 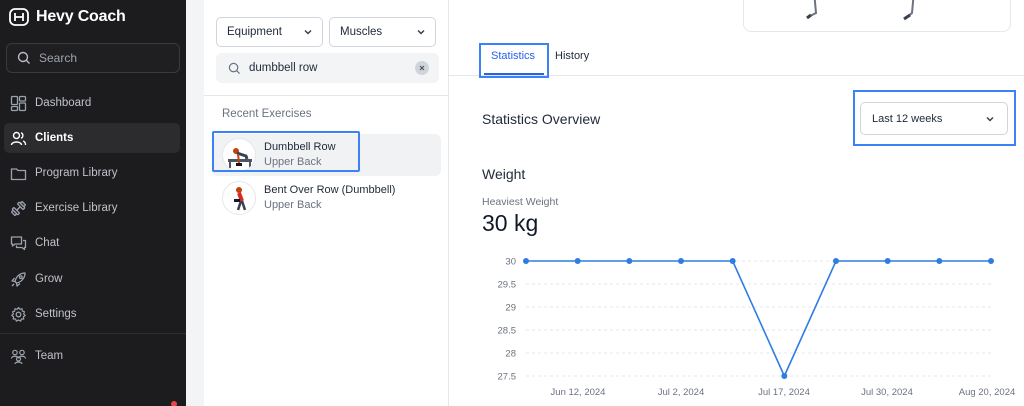 I want to click on x-tick-label: Aug 20, 2024, so click(x=987, y=392).